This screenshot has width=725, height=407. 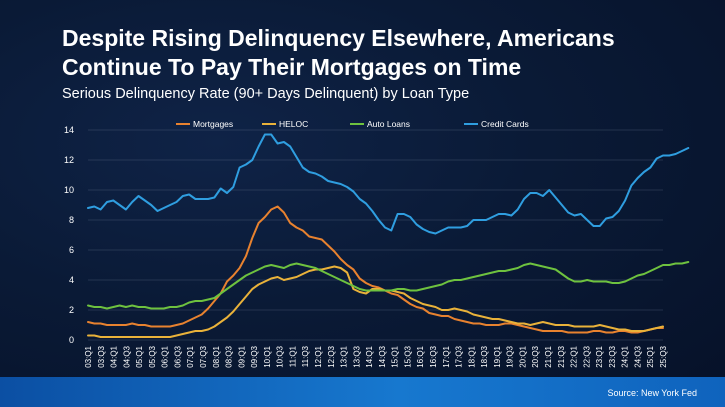 What do you see at coordinates (139, 356) in the screenshot?
I see `x-tick-label: 05:Q1` at bounding box center [139, 356].